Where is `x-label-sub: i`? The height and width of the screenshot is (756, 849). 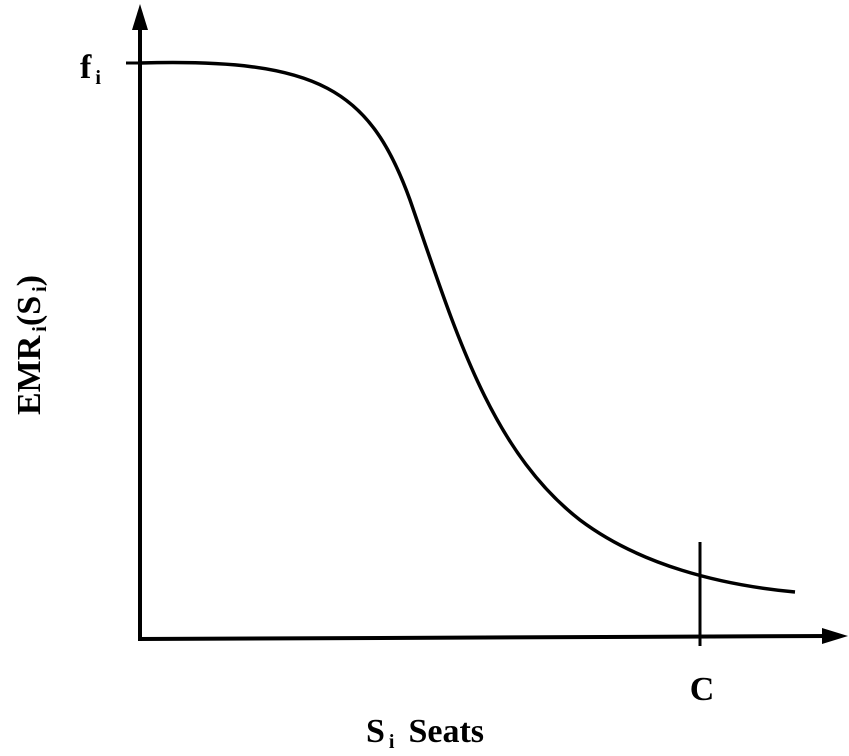
x-label-sub: i is located at coordinates (392, 742).